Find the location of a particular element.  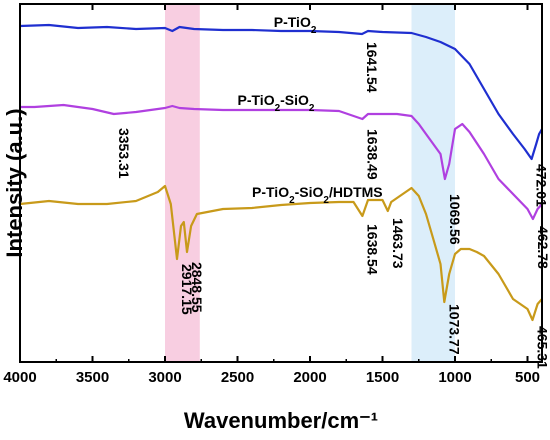

series-label-1: P-TiO2-SiO2 is located at coordinates (276, 103).